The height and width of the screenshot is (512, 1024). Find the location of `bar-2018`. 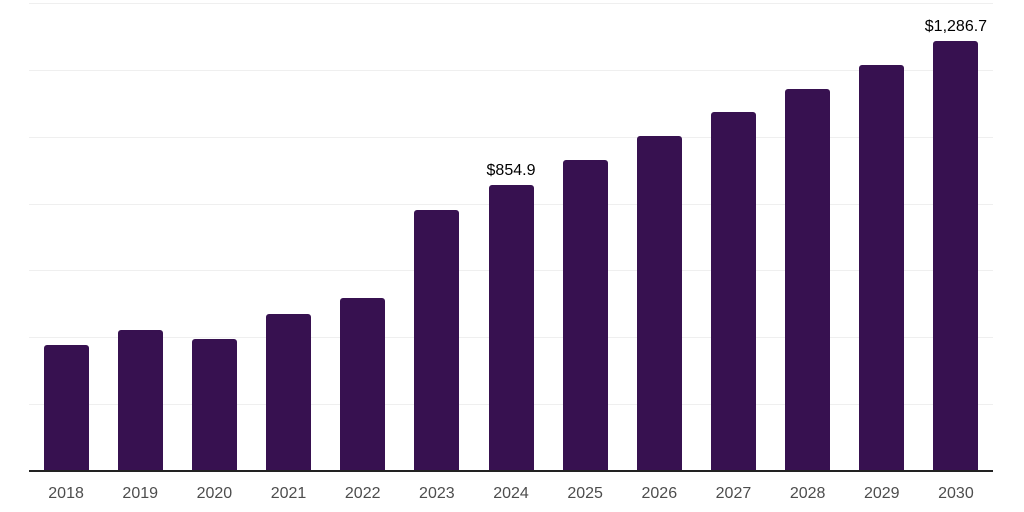

bar-2018 is located at coordinates (66, 408).